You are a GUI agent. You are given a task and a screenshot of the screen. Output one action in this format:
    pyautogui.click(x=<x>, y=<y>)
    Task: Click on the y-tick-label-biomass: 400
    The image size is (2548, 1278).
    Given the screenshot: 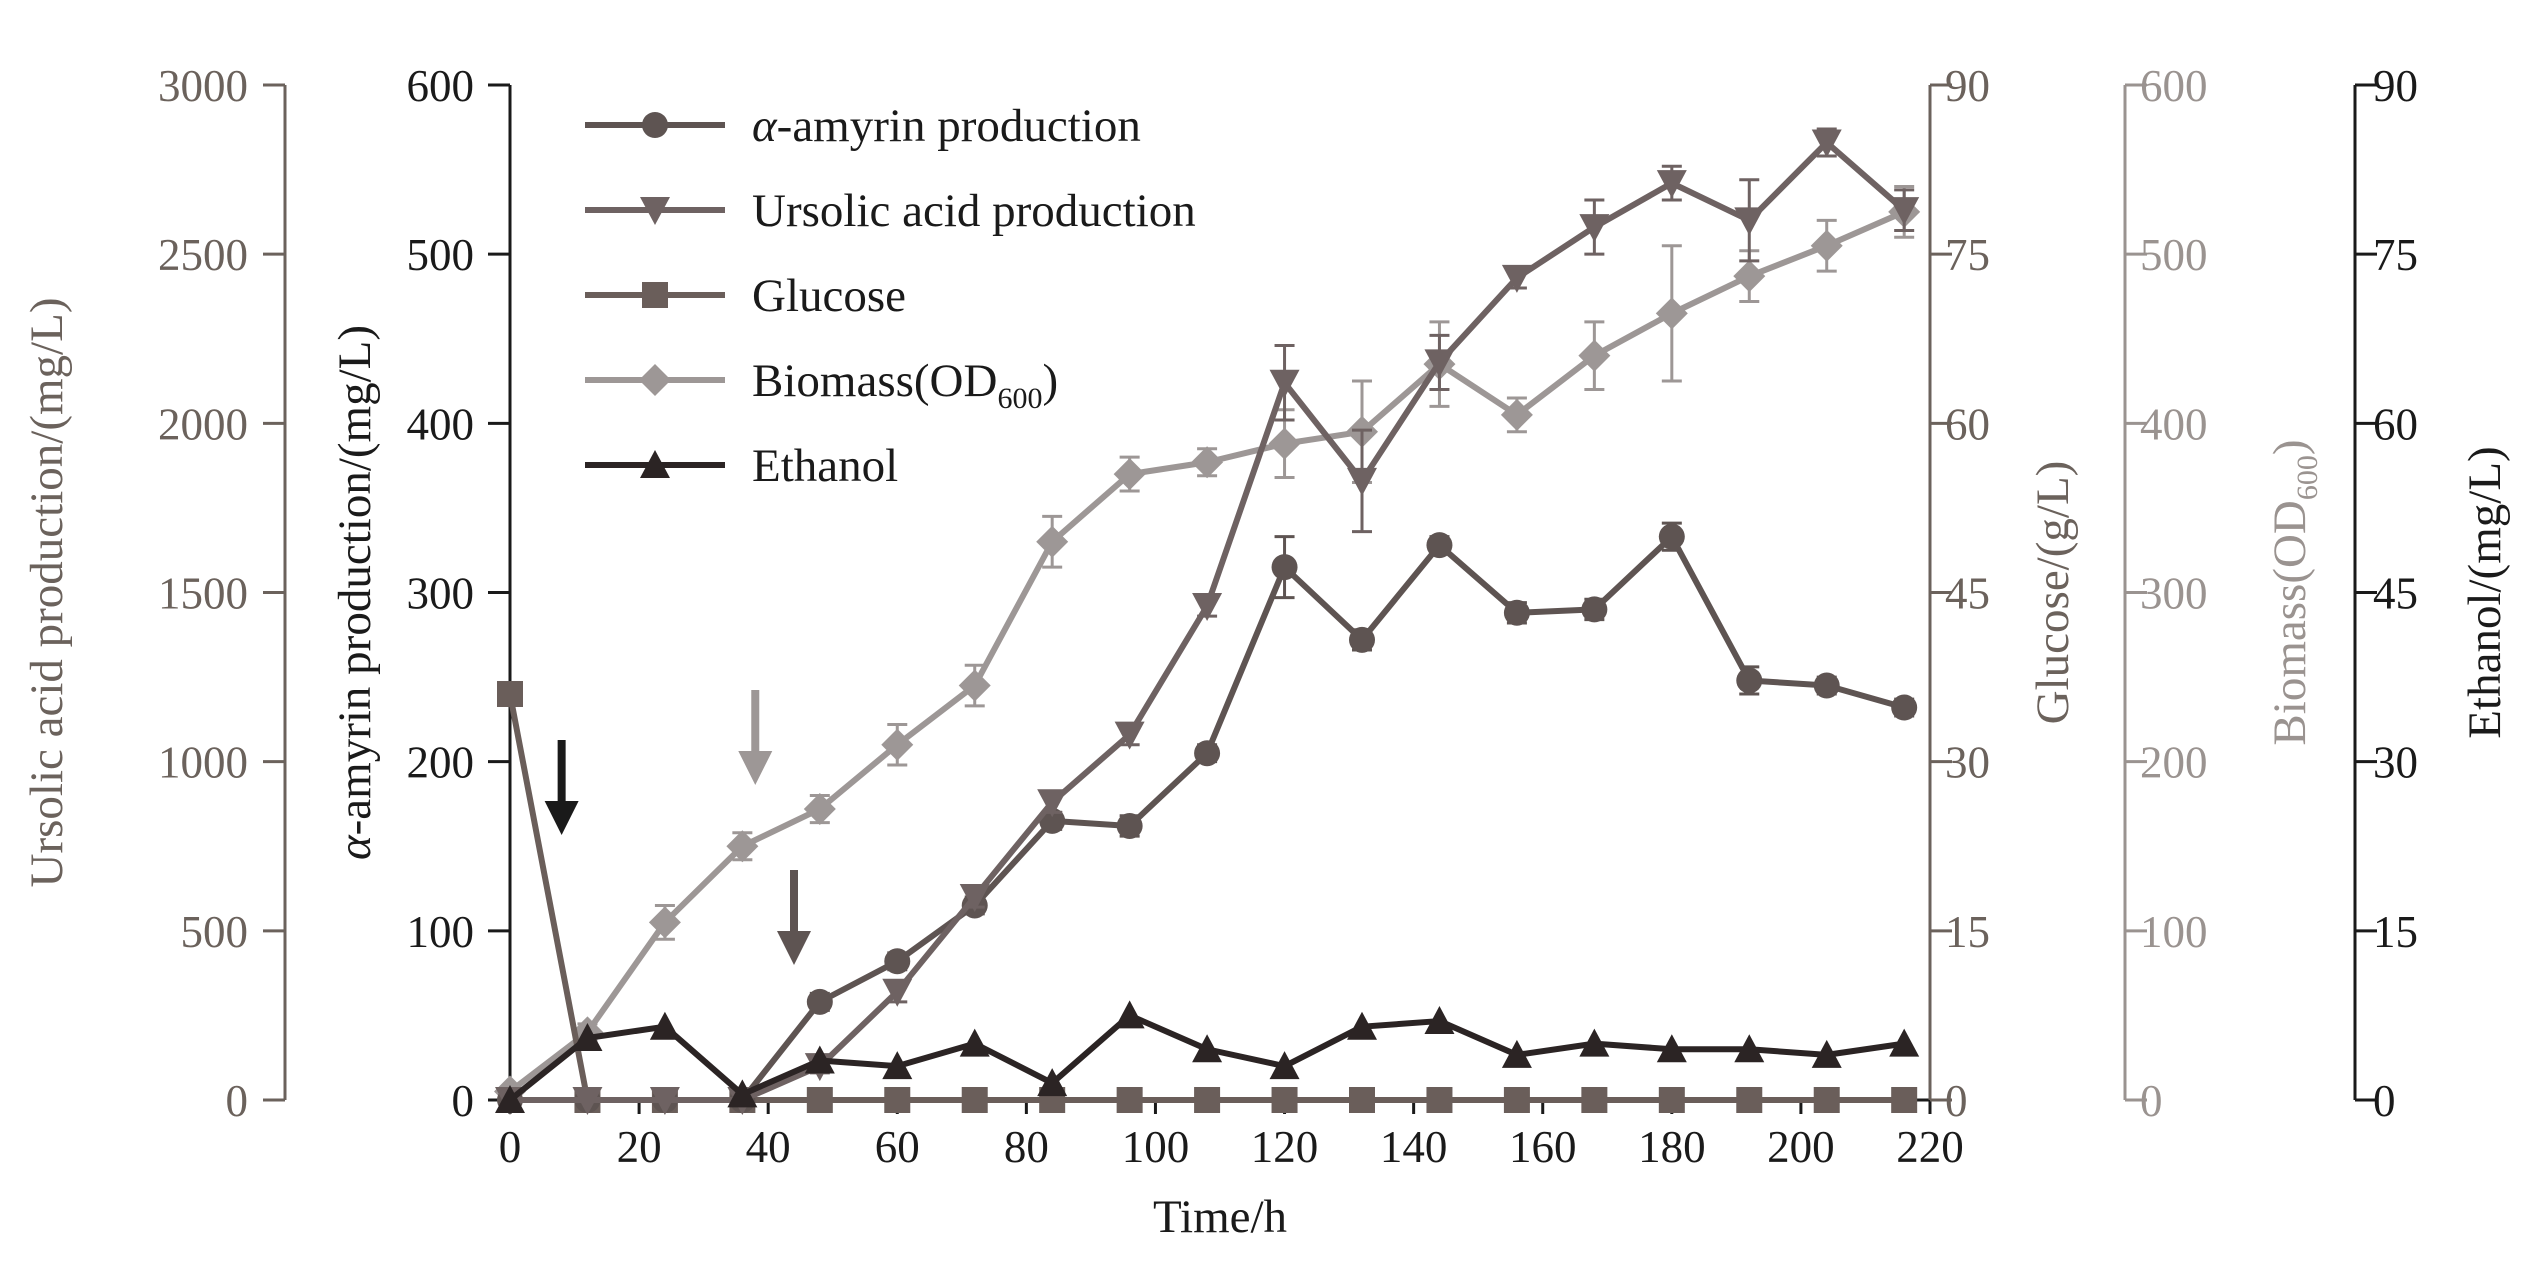 What is the action you would take?
    pyautogui.click(x=2174, y=424)
    